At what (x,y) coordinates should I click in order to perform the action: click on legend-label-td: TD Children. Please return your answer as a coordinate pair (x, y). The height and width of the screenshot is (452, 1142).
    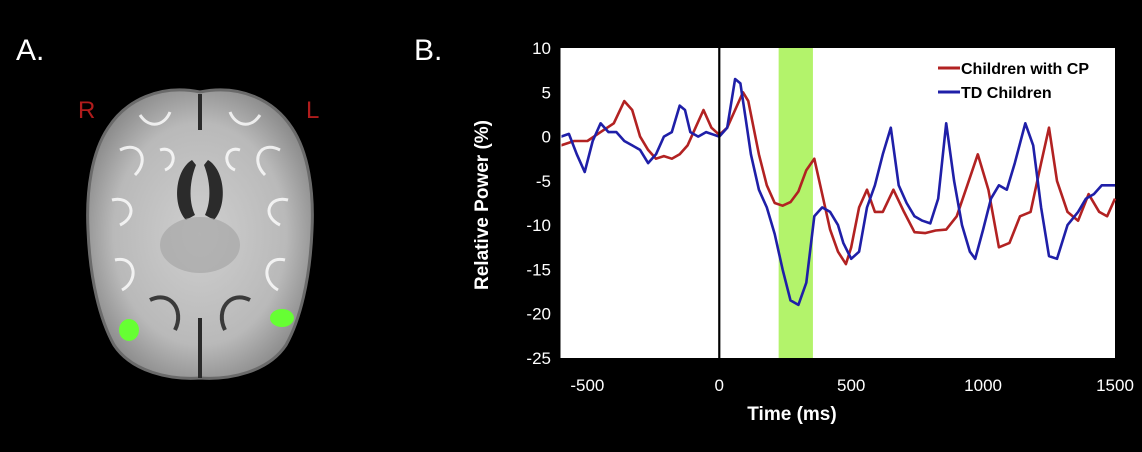
    Looking at the image, I should click on (1006, 93).